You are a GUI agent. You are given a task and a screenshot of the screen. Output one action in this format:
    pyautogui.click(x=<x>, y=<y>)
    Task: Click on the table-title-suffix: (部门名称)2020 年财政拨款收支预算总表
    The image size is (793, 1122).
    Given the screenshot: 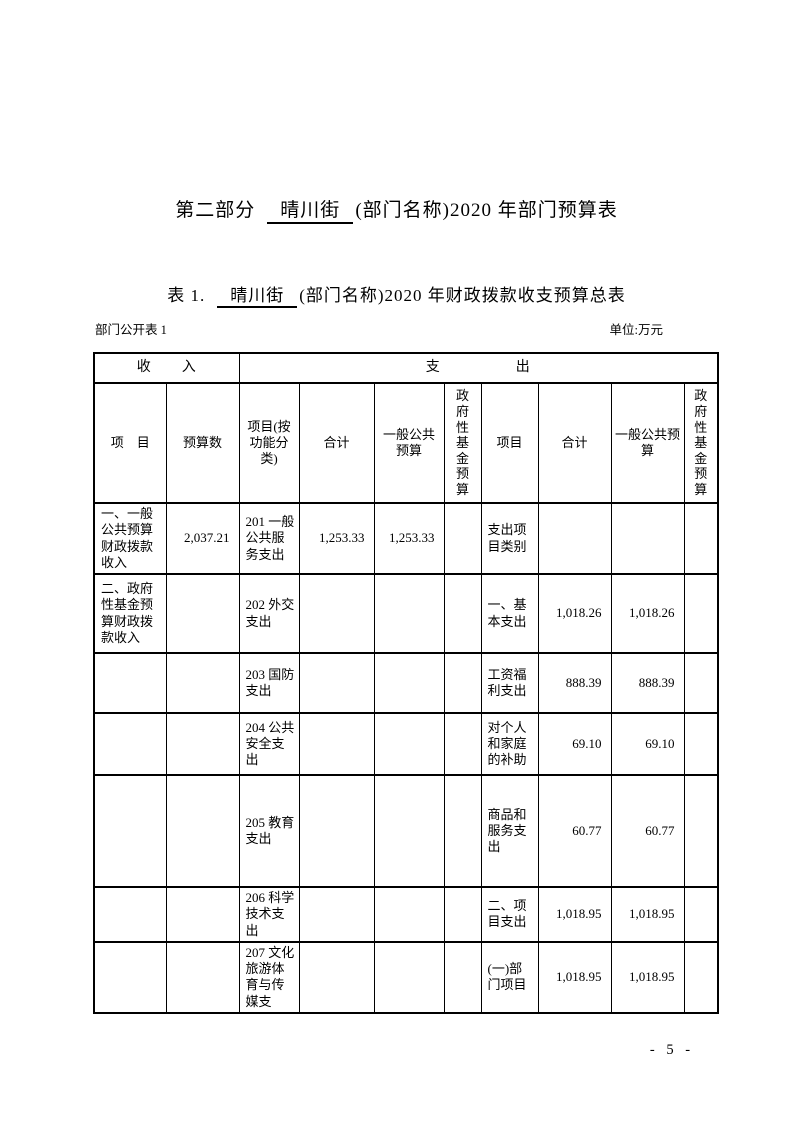 What is the action you would take?
    pyautogui.click(x=462, y=295)
    